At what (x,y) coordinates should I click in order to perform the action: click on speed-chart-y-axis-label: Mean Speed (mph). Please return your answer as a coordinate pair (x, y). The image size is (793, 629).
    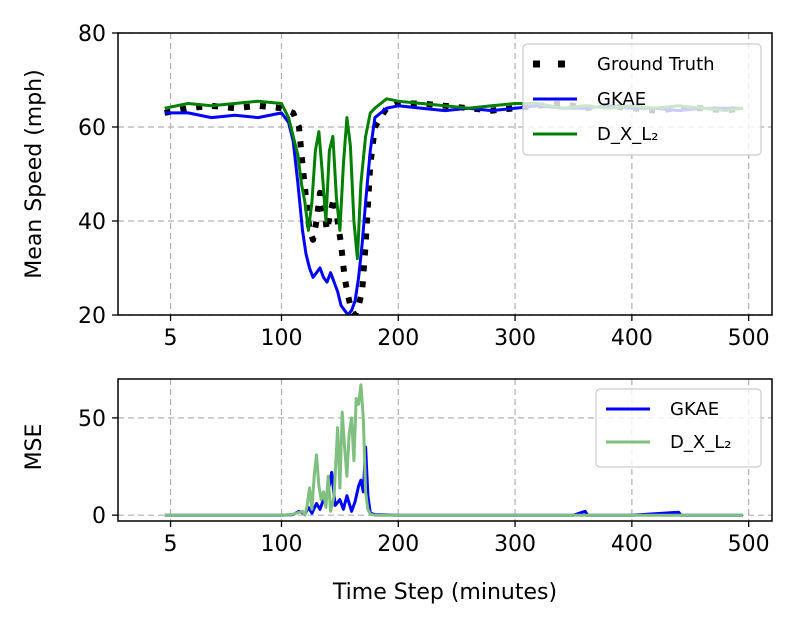
    Looking at the image, I should click on (34, 173).